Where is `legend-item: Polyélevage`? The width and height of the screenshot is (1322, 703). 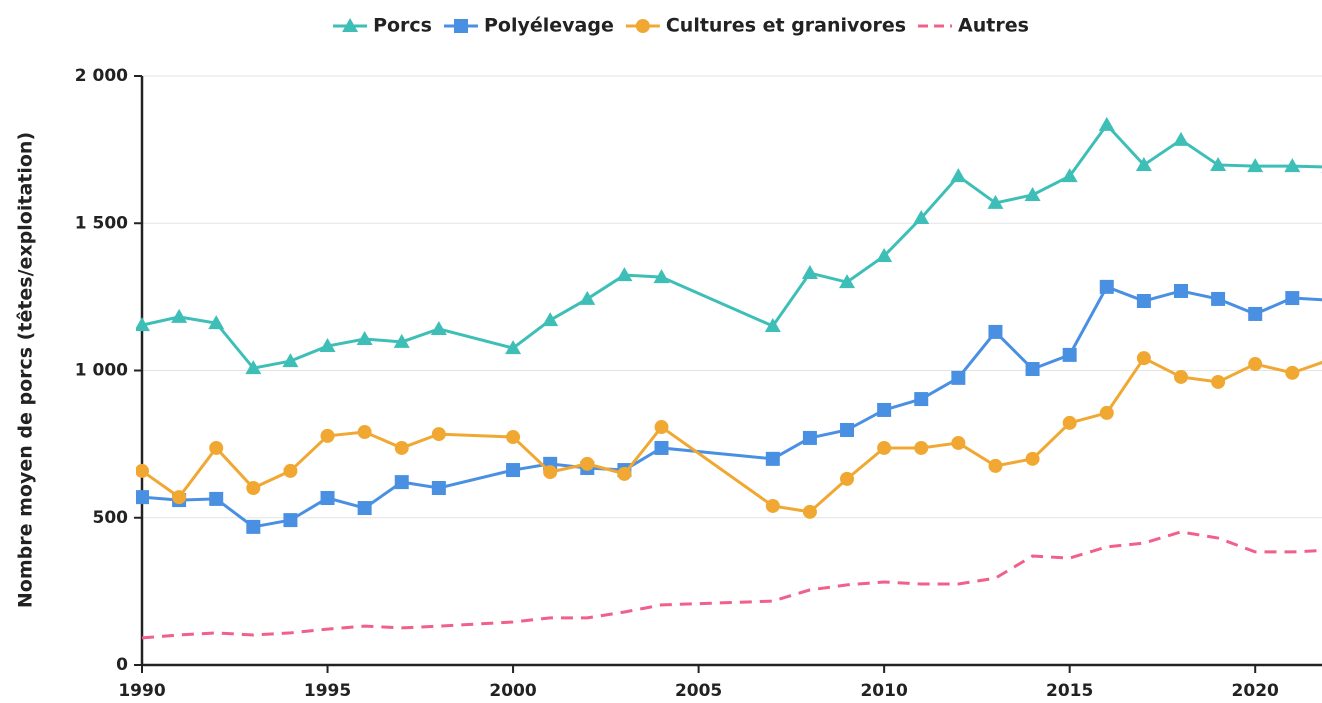
legend-item: Polyélevage is located at coordinates (528, 26).